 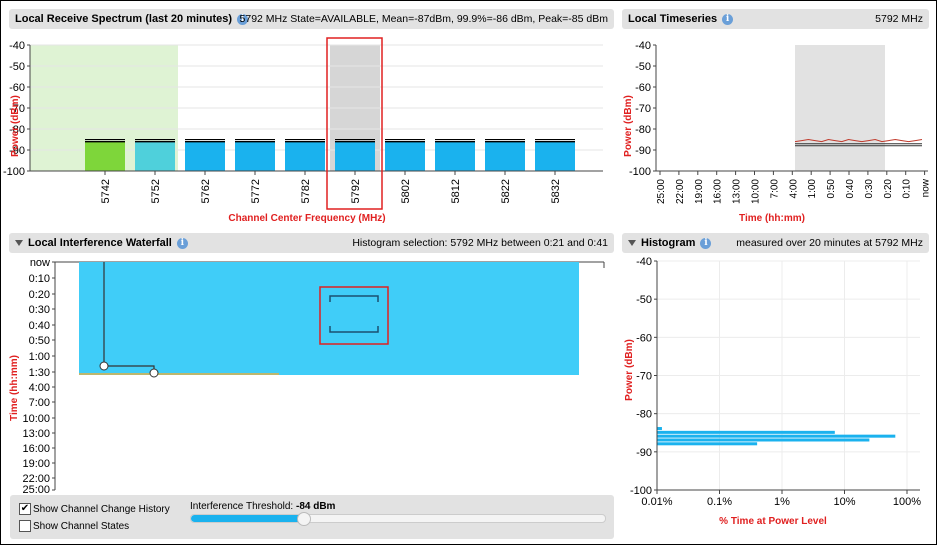 I want to click on histogram-ylabel: Power (dBm), so click(x=629, y=370).